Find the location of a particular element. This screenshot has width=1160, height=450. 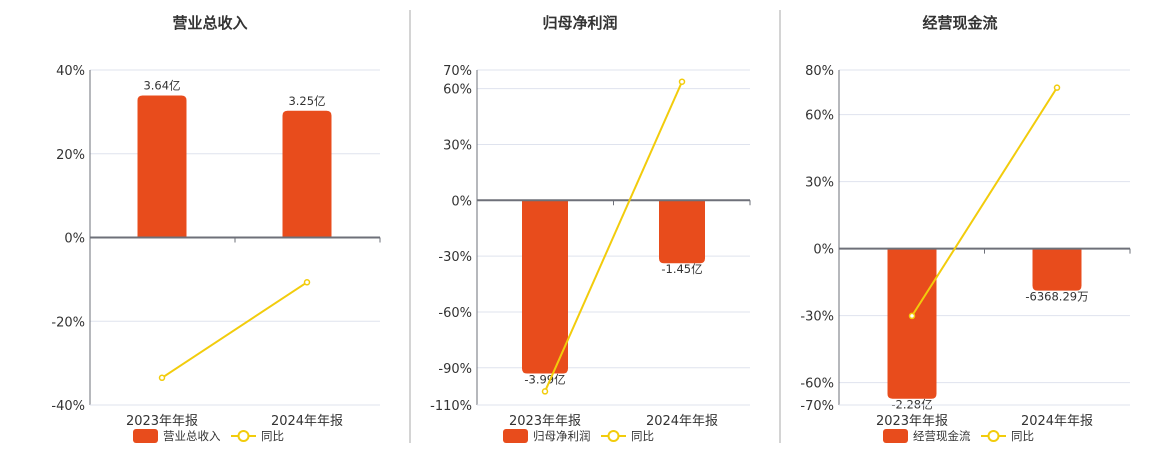

chart-title: 归母净利润 is located at coordinates (579, 23).